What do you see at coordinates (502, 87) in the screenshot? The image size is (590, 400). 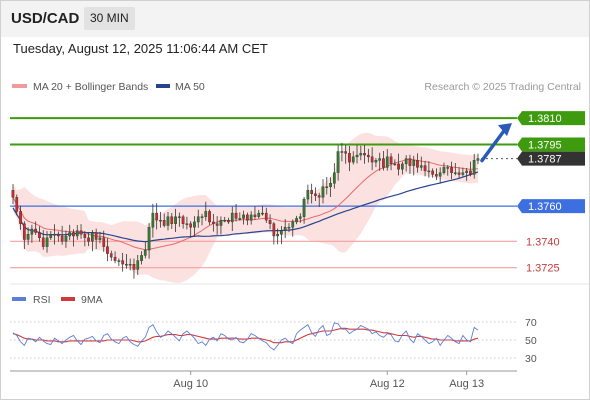 I see `credit-label: Research © 2025 Trading Central` at bounding box center [502, 87].